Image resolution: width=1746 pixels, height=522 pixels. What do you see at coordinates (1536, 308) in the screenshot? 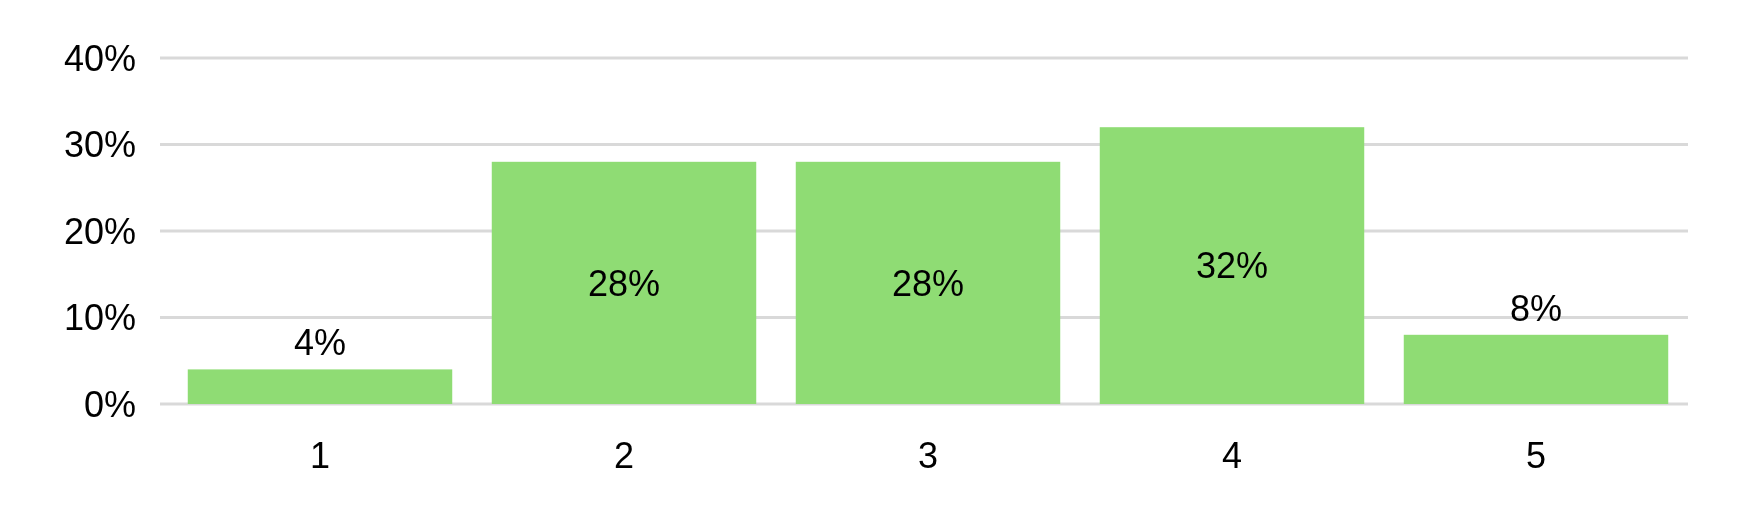
I see `data-label: 8%` at bounding box center [1536, 308].